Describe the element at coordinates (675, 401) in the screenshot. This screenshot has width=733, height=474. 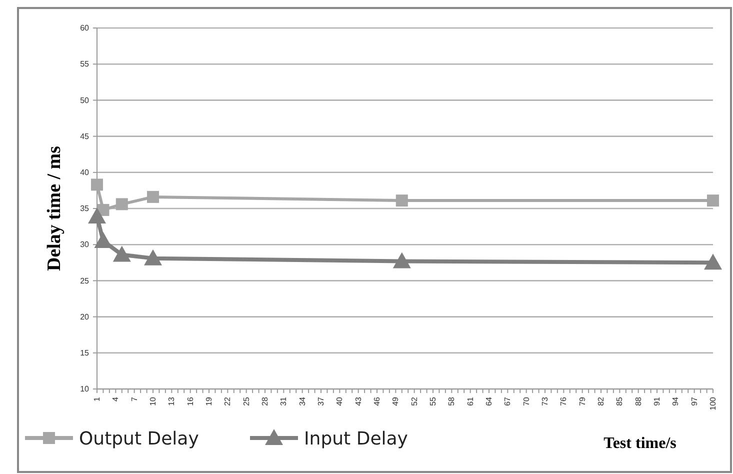
I see `x-tick-label: 94` at that location.